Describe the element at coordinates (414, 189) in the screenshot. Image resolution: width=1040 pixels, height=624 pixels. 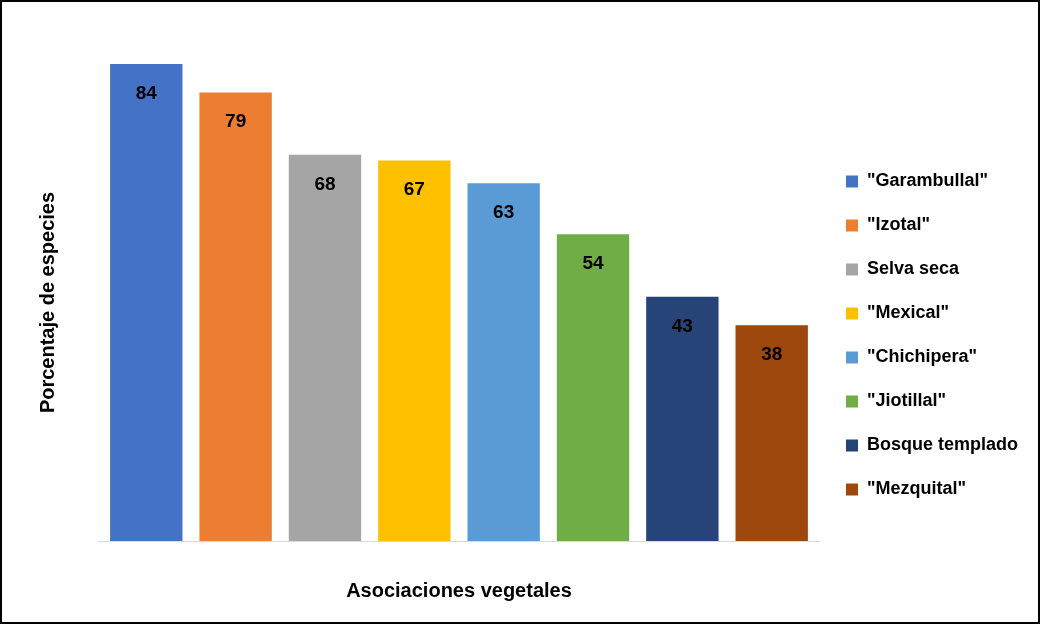
I see `data-label: 67` at that location.